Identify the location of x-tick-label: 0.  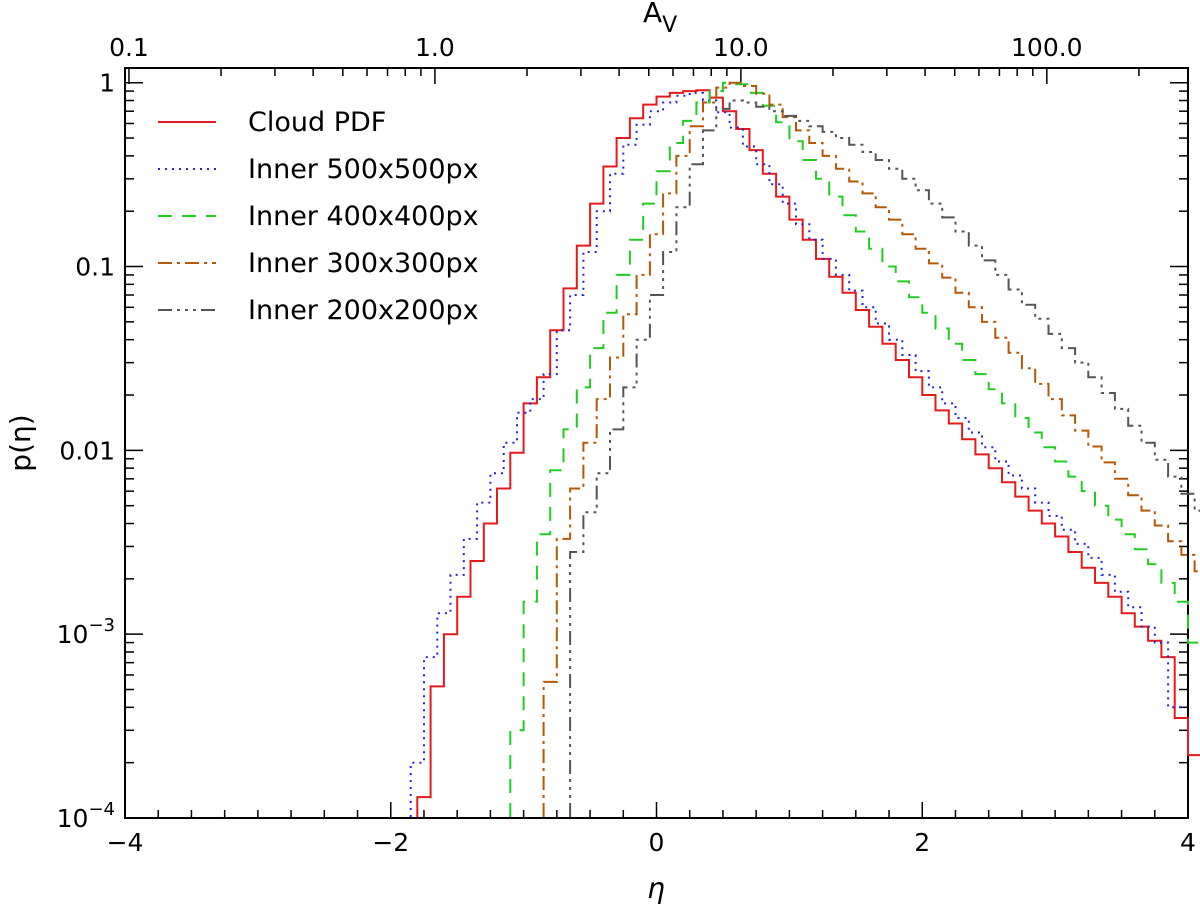
(657, 842).